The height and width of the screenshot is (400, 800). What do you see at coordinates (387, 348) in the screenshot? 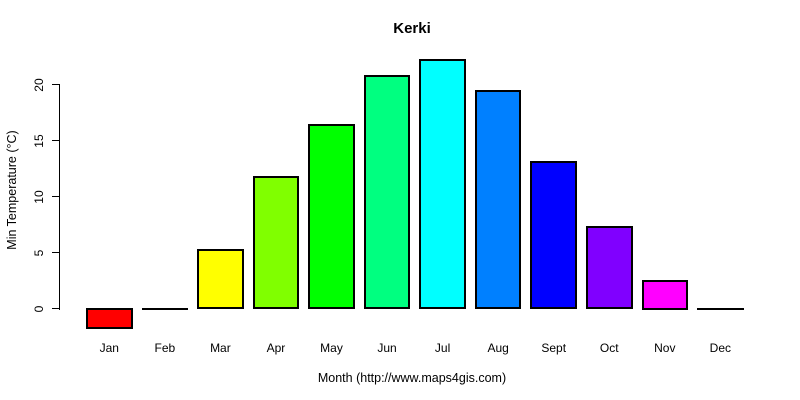
I see `x-tick-label-jun: Jun` at bounding box center [387, 348].